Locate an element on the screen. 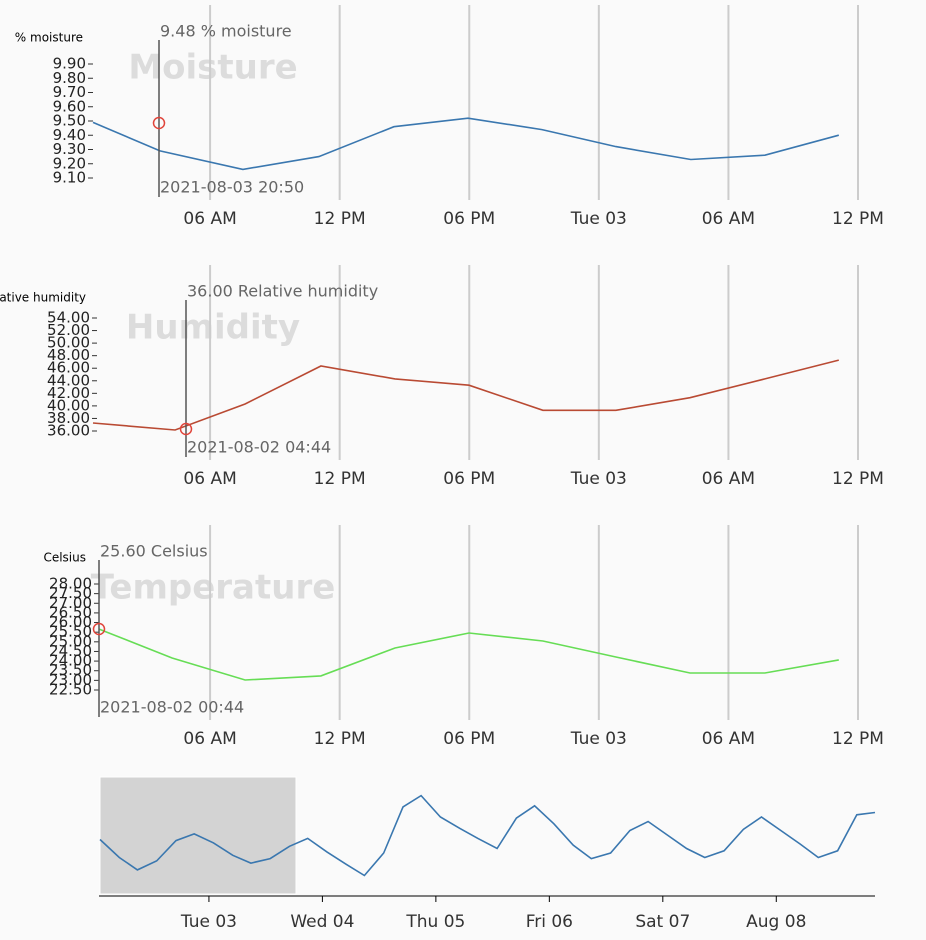 The height and width of the screenshot is (940, 926). tooltip-value: 25.60 Celsius is located at coordinates (154, 551).